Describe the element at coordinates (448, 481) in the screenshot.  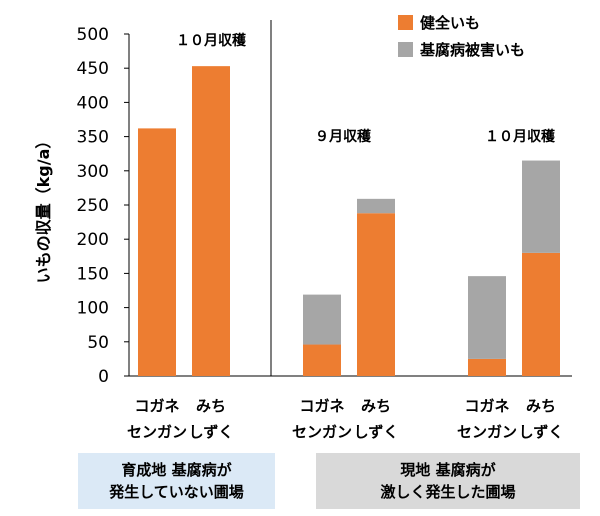
I see `group-label-local-field: 現地 基腐病が 激しく発生した圃場` at that location.